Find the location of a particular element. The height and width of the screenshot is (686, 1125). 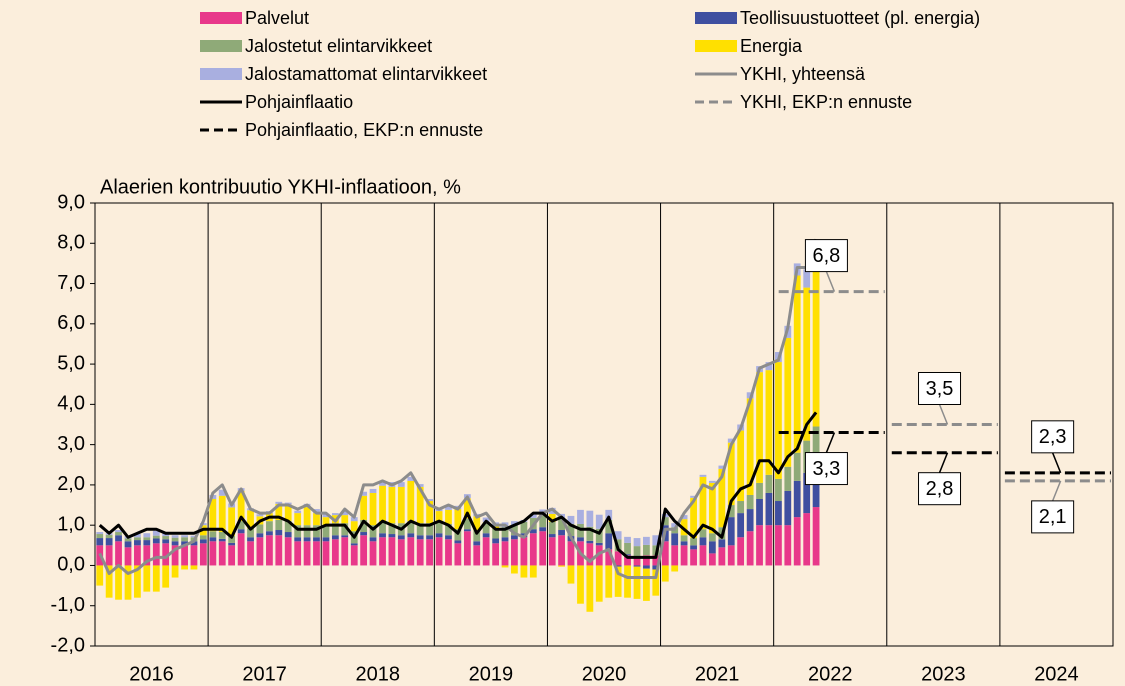

x-tick-label: 2021 is located at coordinates (717, 674).